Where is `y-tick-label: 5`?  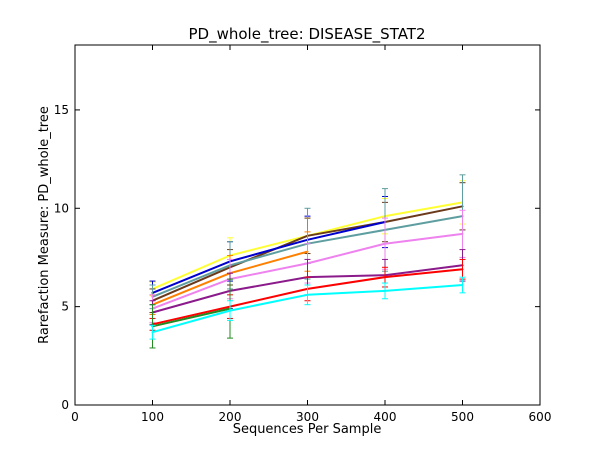
y-tick-label: 5 is located at coordinates (65, 307).